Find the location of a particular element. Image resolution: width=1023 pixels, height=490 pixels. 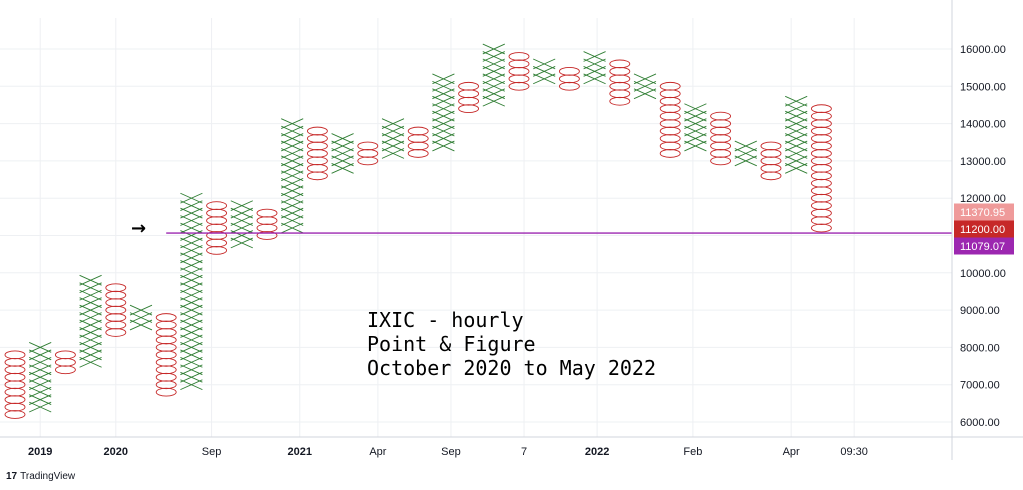

price-badges: 11370.95 11200.00 11079.07 is located at coordinates (984, 229).